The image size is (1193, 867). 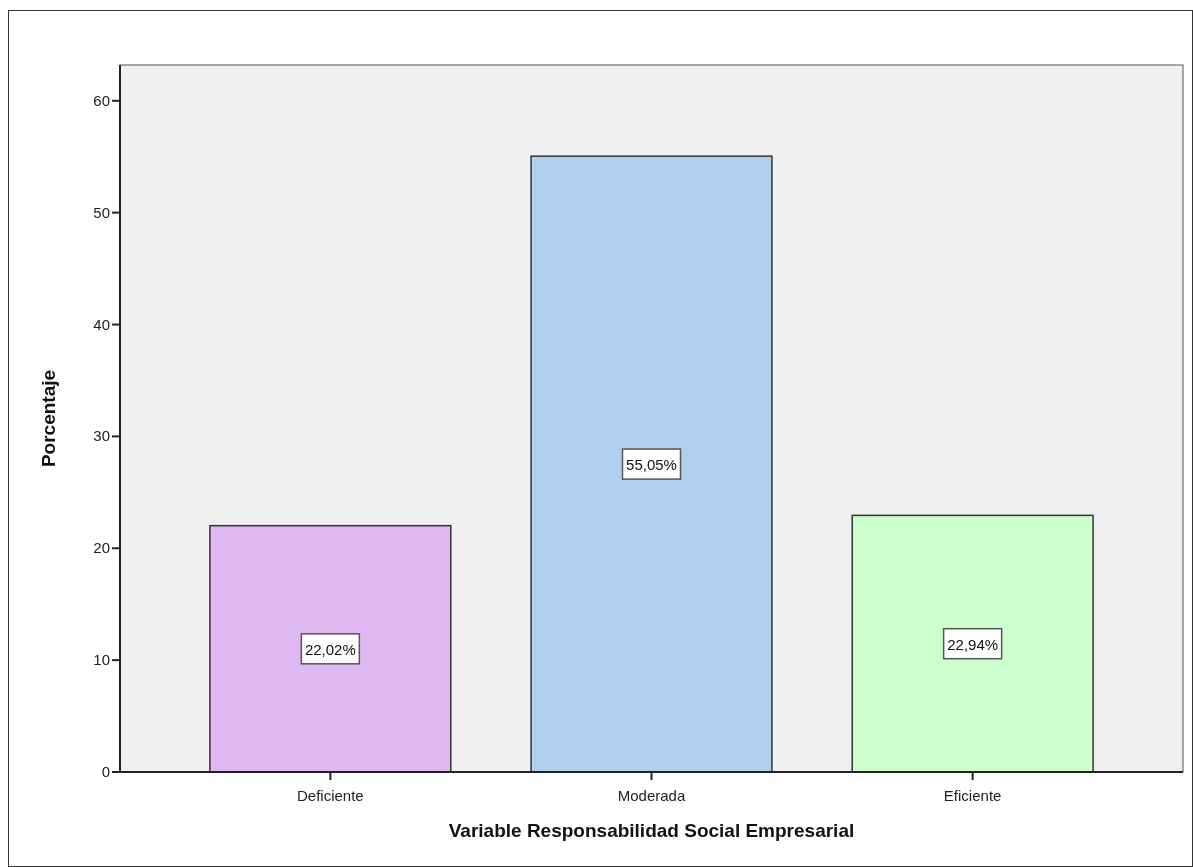 I want to click on x-tick-label: Eficiente, so click(x=972, y=795).